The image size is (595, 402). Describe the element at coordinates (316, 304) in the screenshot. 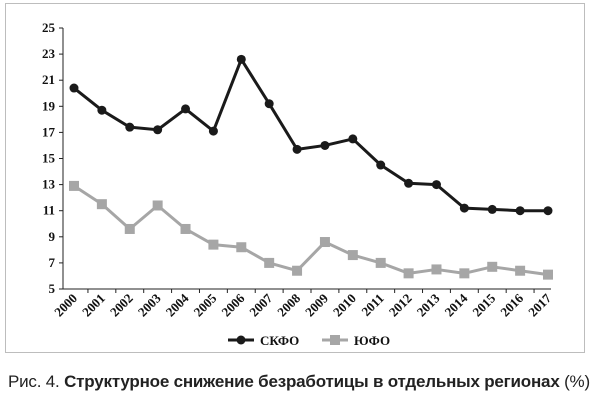

I see `x-tick-label: 2009` at that location.